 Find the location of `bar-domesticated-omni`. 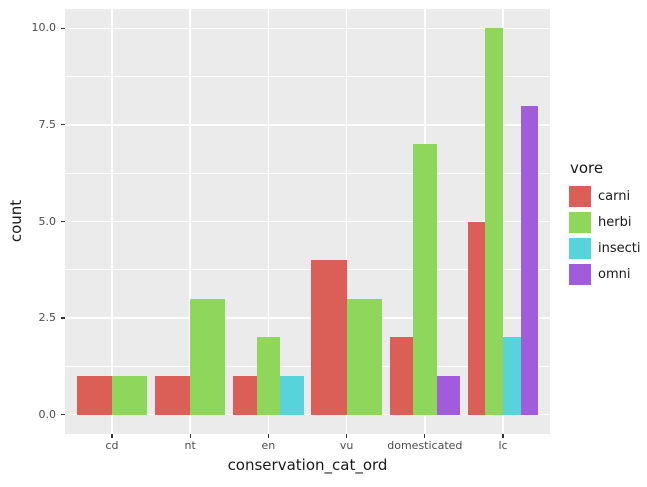

bar-domesticated-omni is located at coordinates (448, 395).